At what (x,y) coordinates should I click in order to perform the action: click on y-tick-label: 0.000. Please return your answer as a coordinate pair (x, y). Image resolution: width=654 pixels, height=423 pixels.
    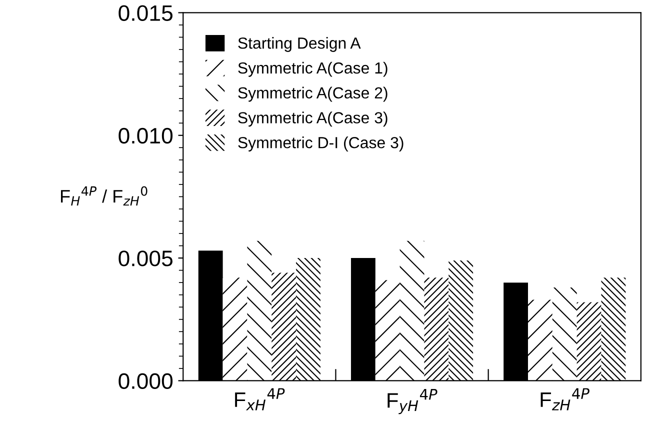
    Looking at the image, I should click on (145, 381).